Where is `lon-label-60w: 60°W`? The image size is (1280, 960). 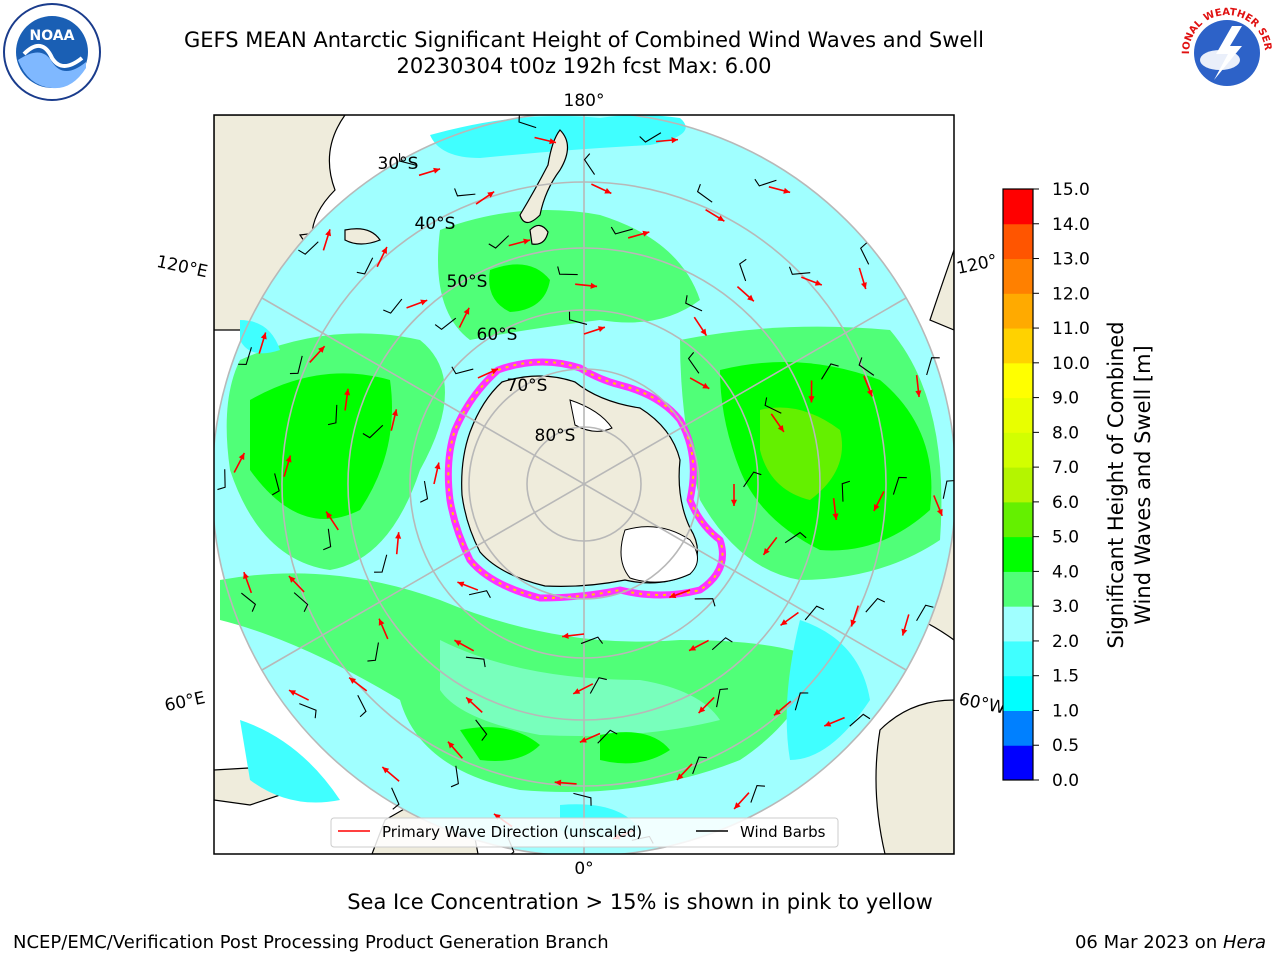 lon-label-60w: 60°W is located at coordinates (982, 703).